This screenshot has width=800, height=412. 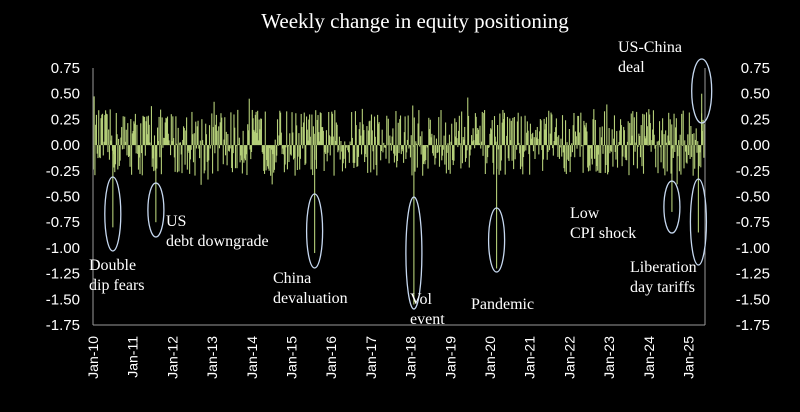 I want to click on x-tick-label: Jan-19, so click(x=450, y=357).